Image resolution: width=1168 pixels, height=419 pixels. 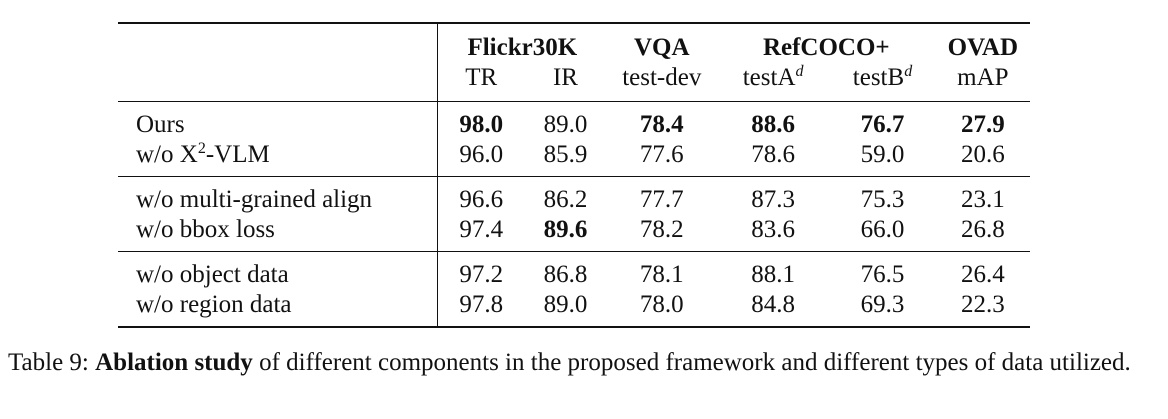 I want to click on cell-ovad: 23.1, so click(x=982, y=199).